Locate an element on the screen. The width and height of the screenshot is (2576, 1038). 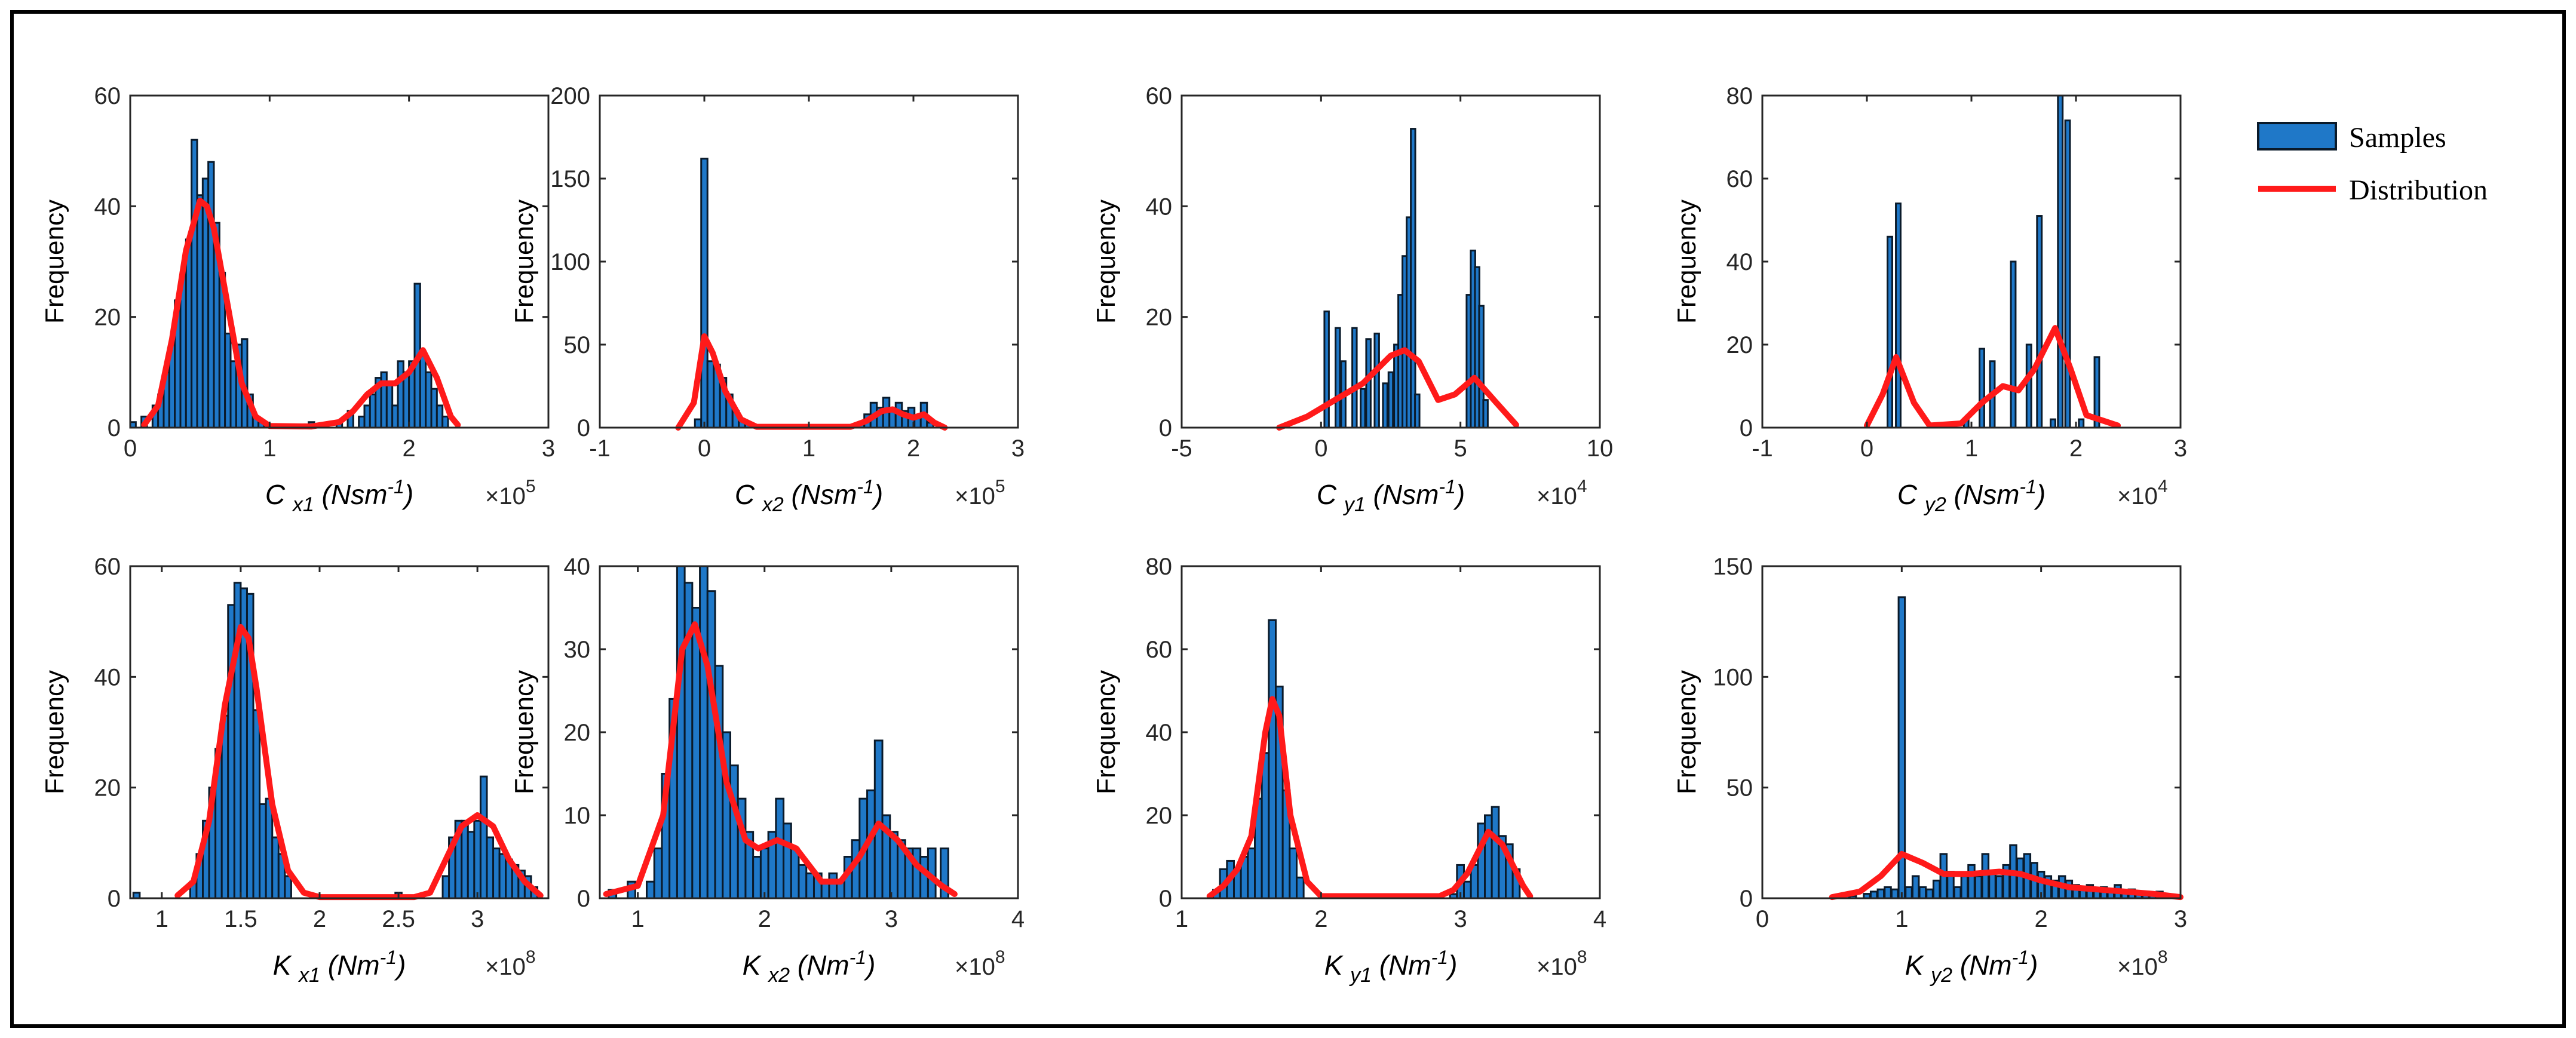
x-tick-label: 1 is located at coordinates (1902, 919).